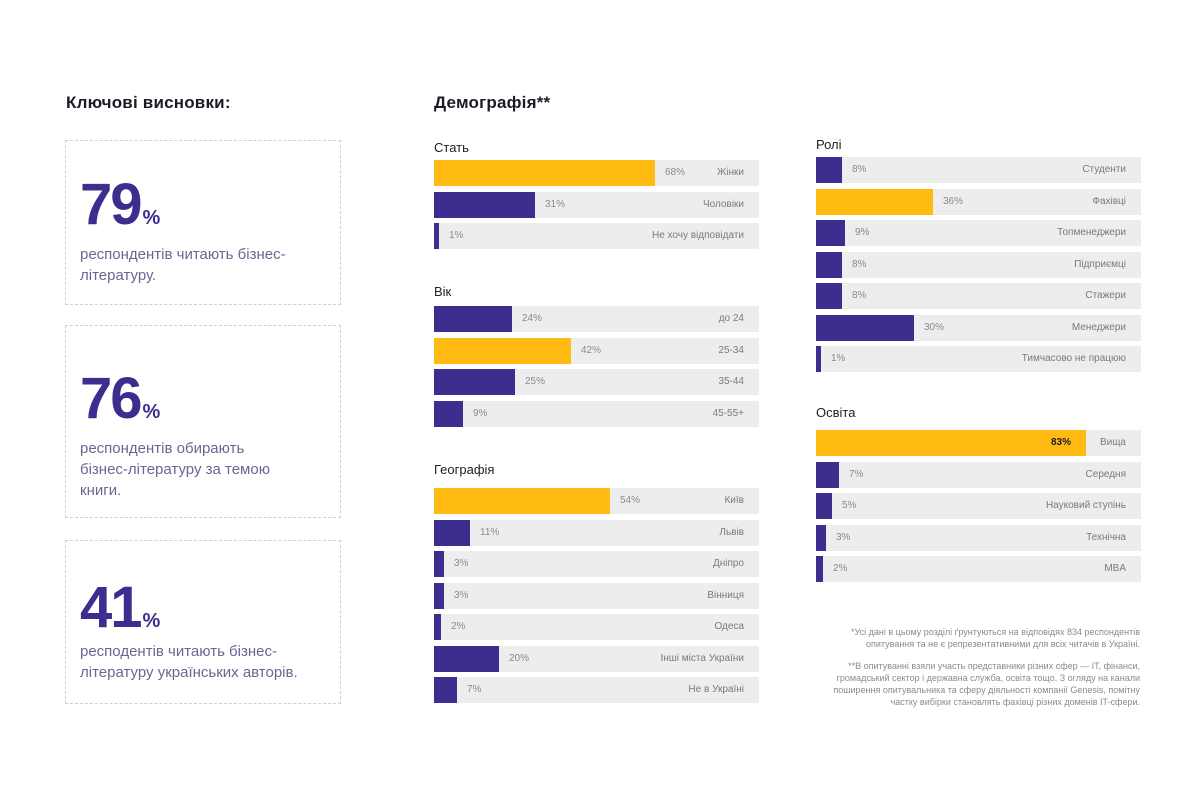 The height and width of the screenshot is (800, 1200). What do you see at coordinates (829, 144) in the screenshot?
I see `roles-chart-title: Ролі` at bounding box center [829, 144].